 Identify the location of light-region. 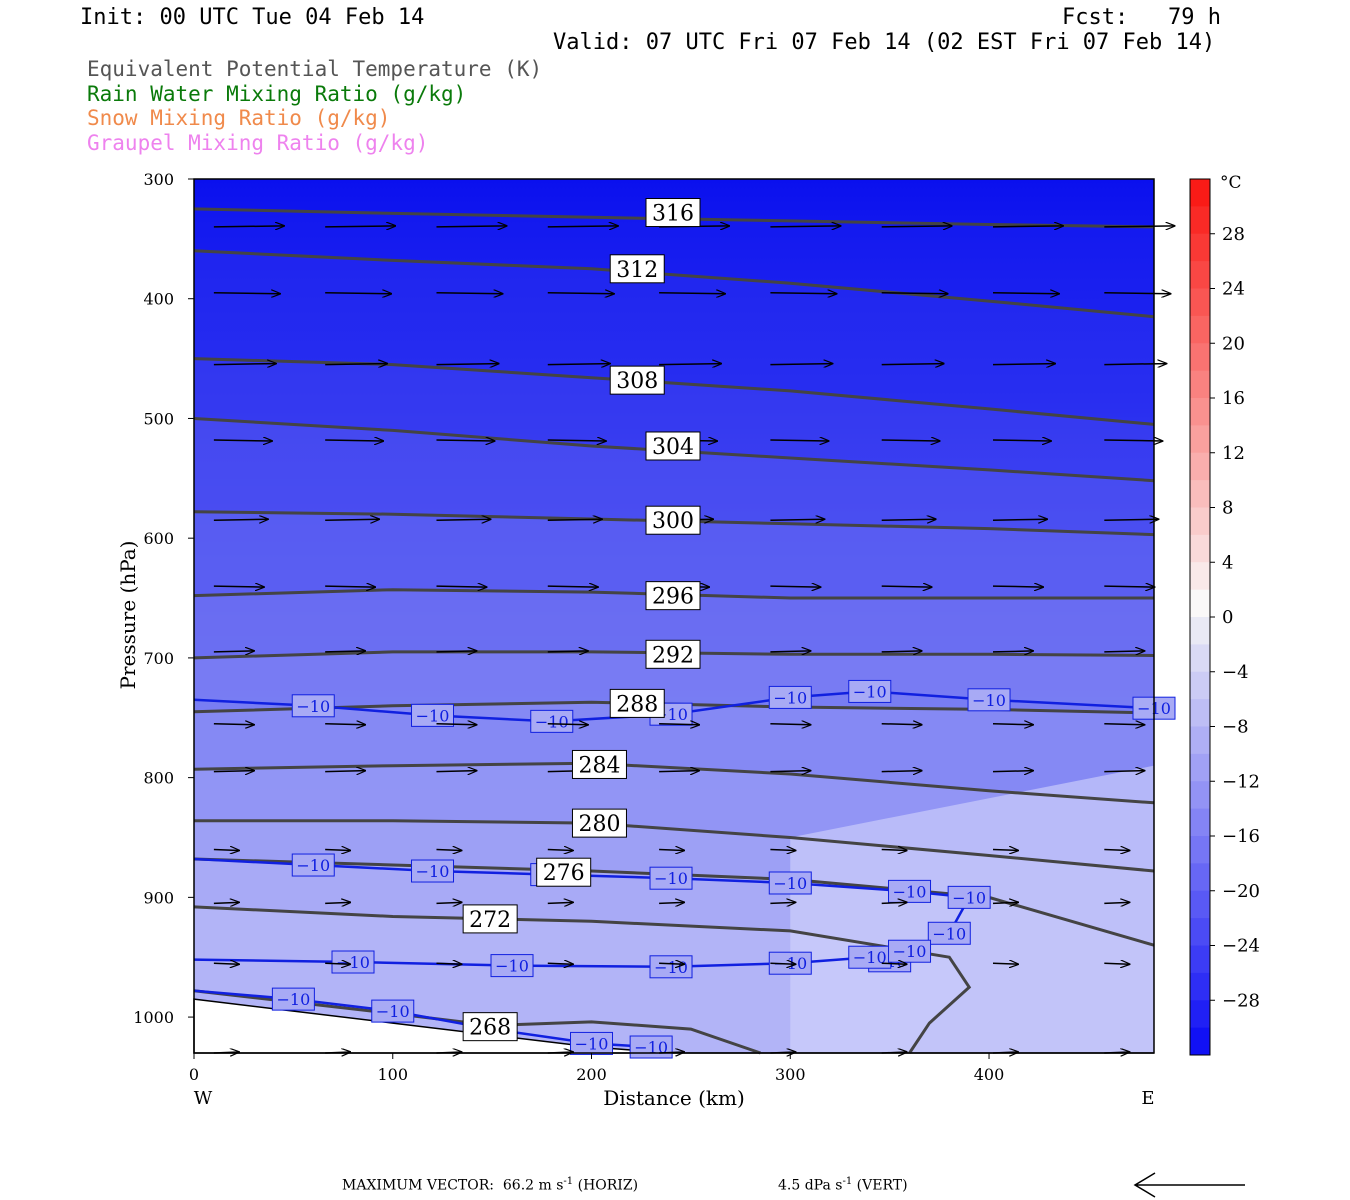
(972, 909).